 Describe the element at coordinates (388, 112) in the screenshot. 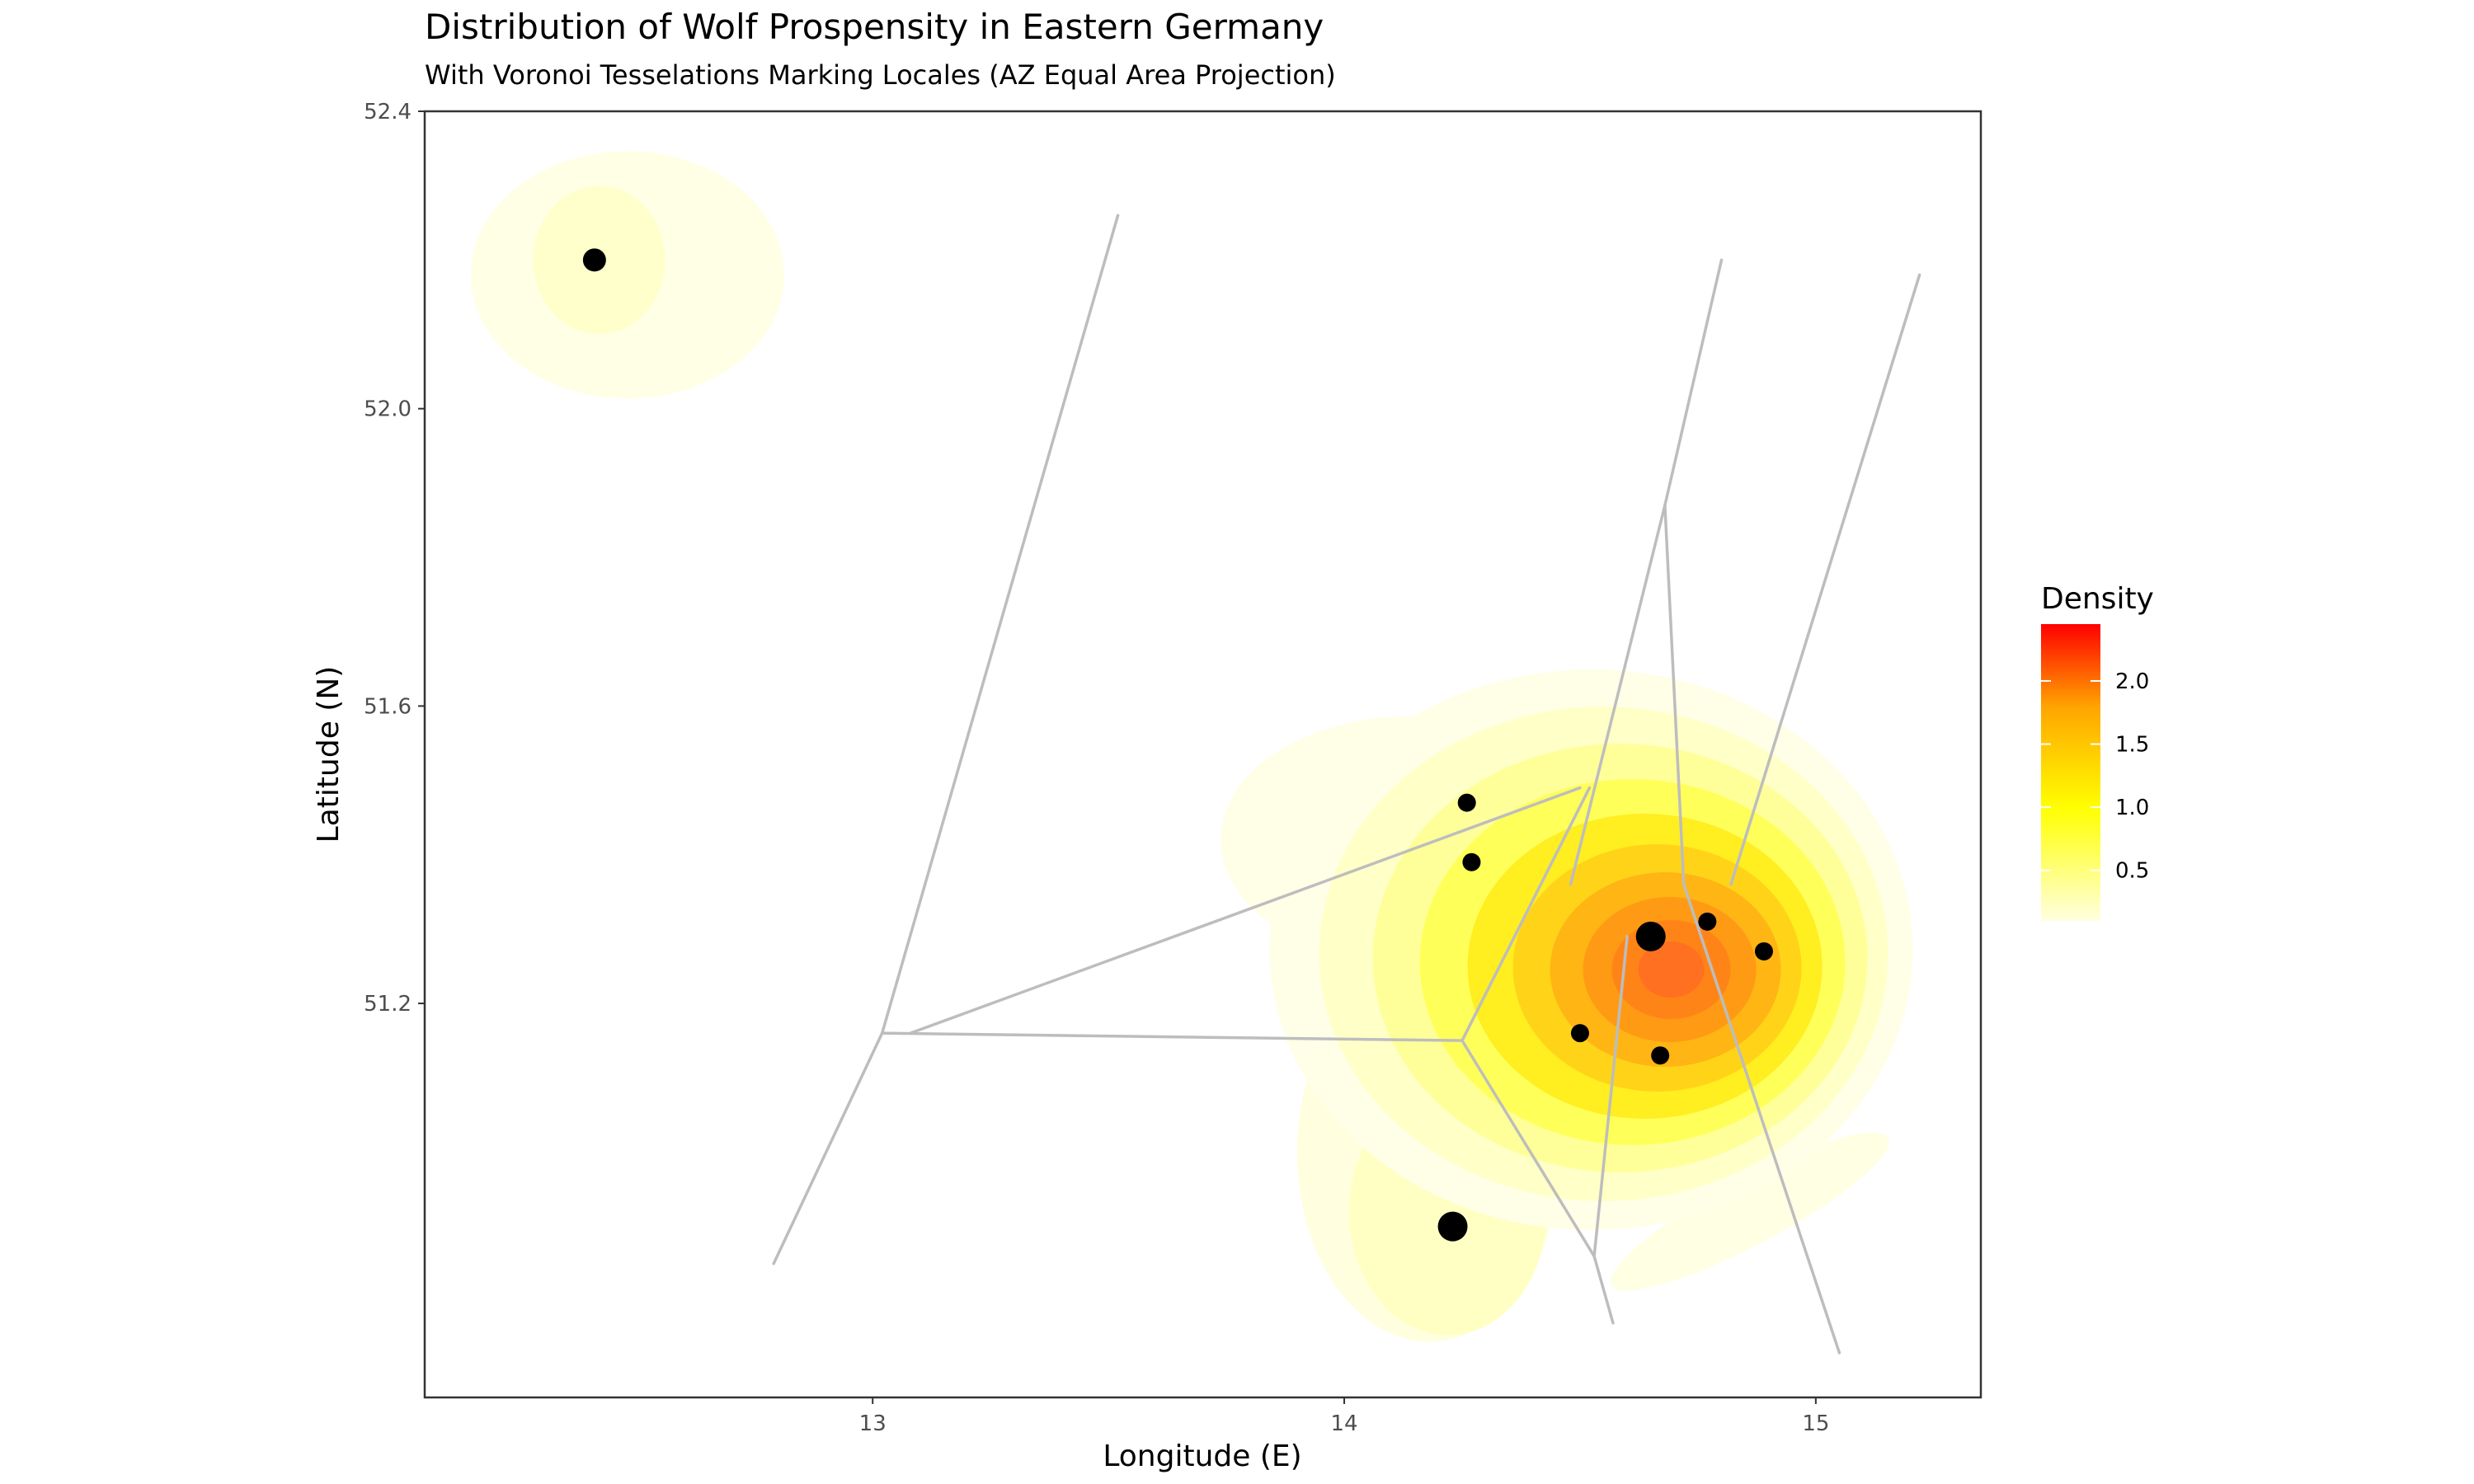

I see `y-tick-label: 52.4` at that location.